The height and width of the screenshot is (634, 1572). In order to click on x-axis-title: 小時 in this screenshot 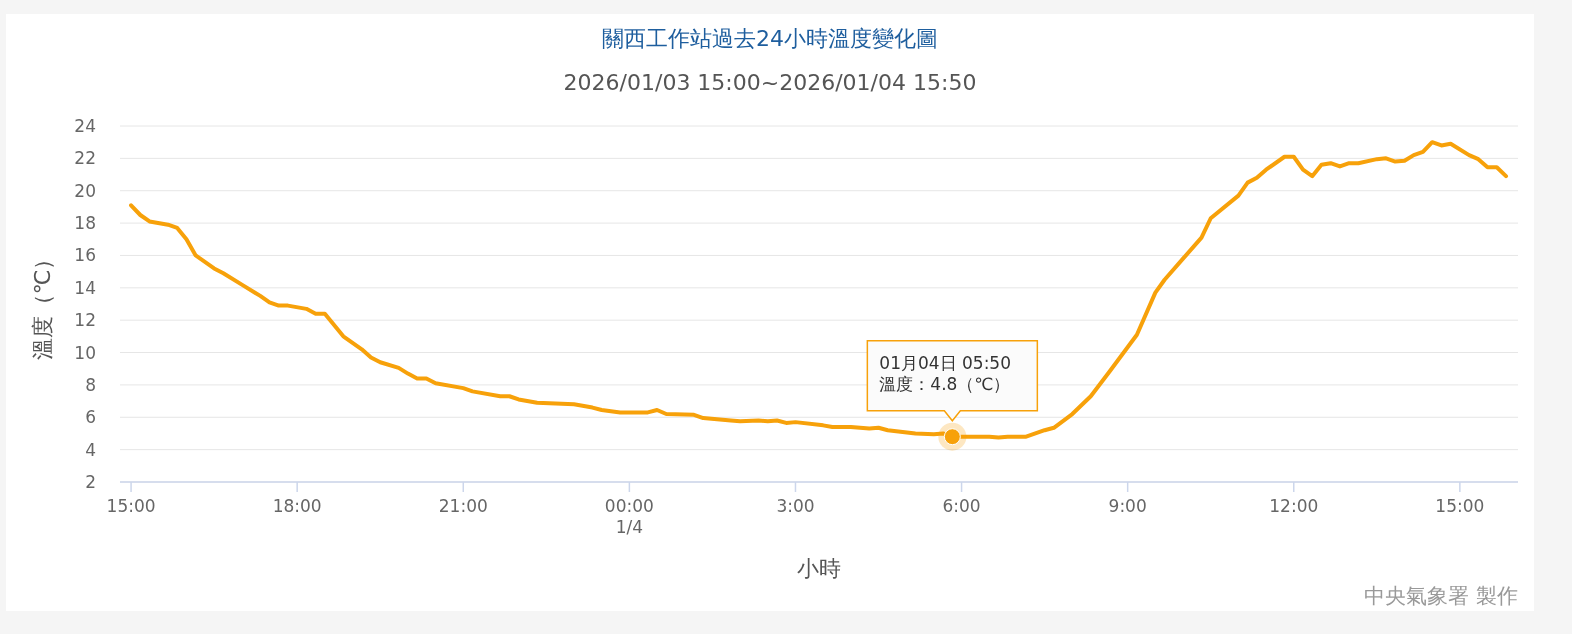, I will do `click(819, 568)`.